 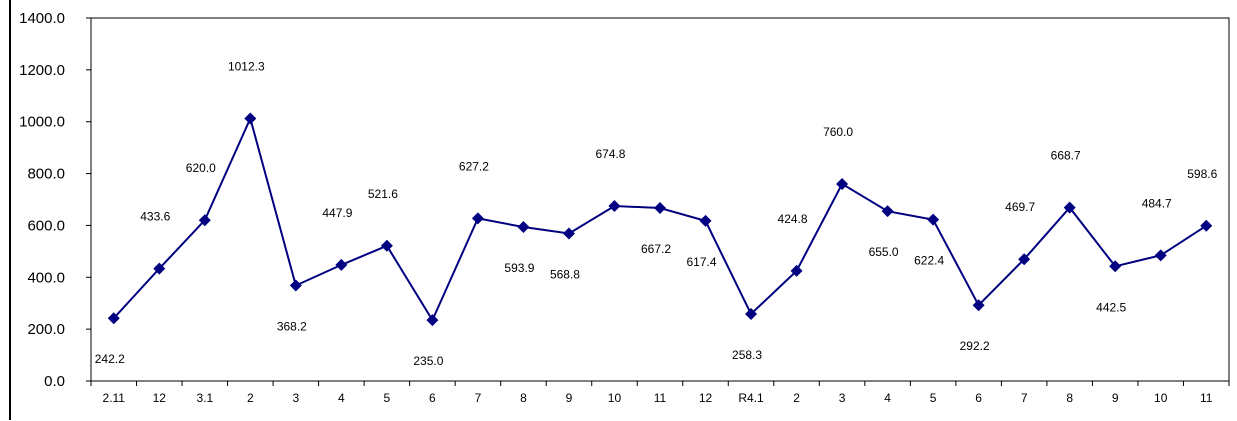 What do you see at coordinates (292, 327) in the screenshot?
I see `data-label: 368.2` at bounding box center [292, 327].